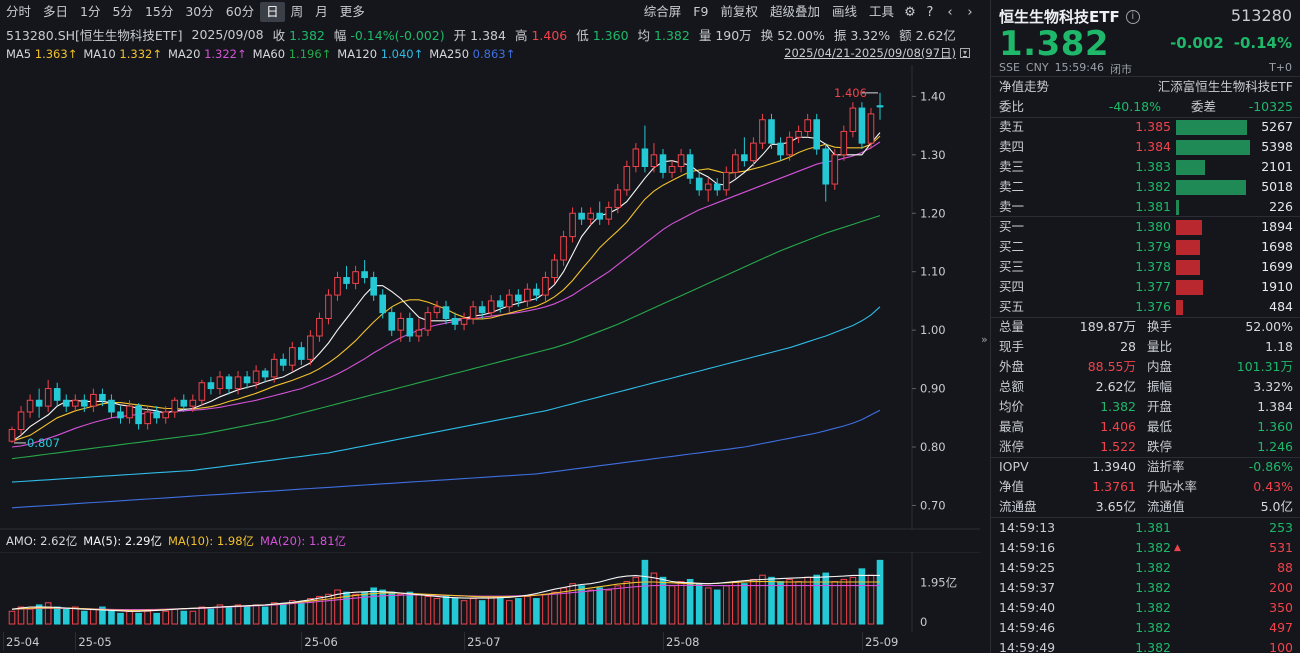 This screenshot has width=1300, height=653. What do you see at coordinates (1153, 266) in the screenshot?
I see `level-price: 1.378` at bounding box center [1153, 266].